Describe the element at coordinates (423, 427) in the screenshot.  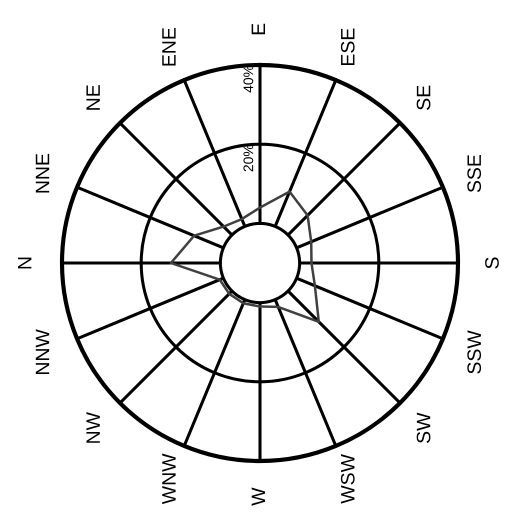
I see `spoke-label: SW` at that location.